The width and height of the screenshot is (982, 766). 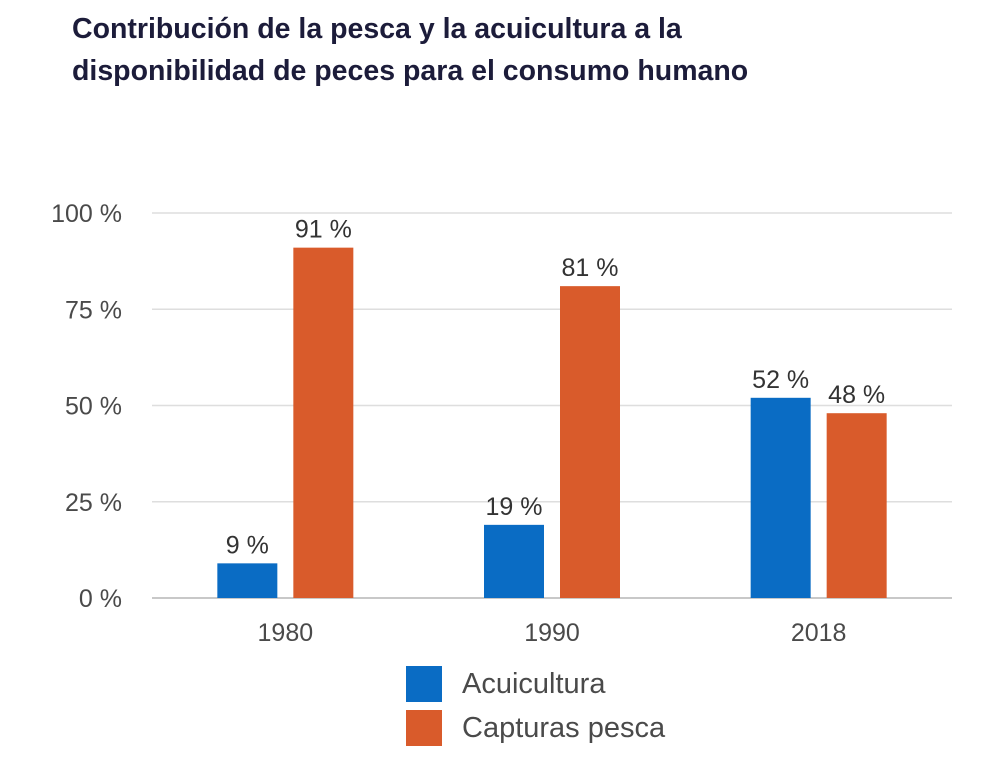 I want to click on data-label: 52 %, so click(x=780, y=380).